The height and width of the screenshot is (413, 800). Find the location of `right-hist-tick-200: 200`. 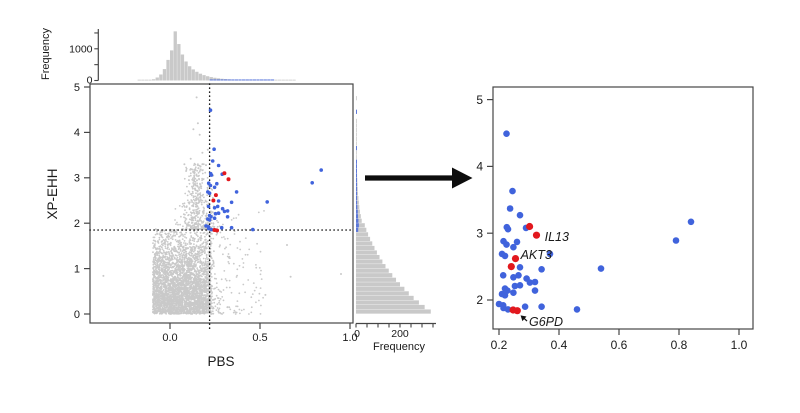

right-hist-tick-200: 200 is located at coordinates (400, 334).